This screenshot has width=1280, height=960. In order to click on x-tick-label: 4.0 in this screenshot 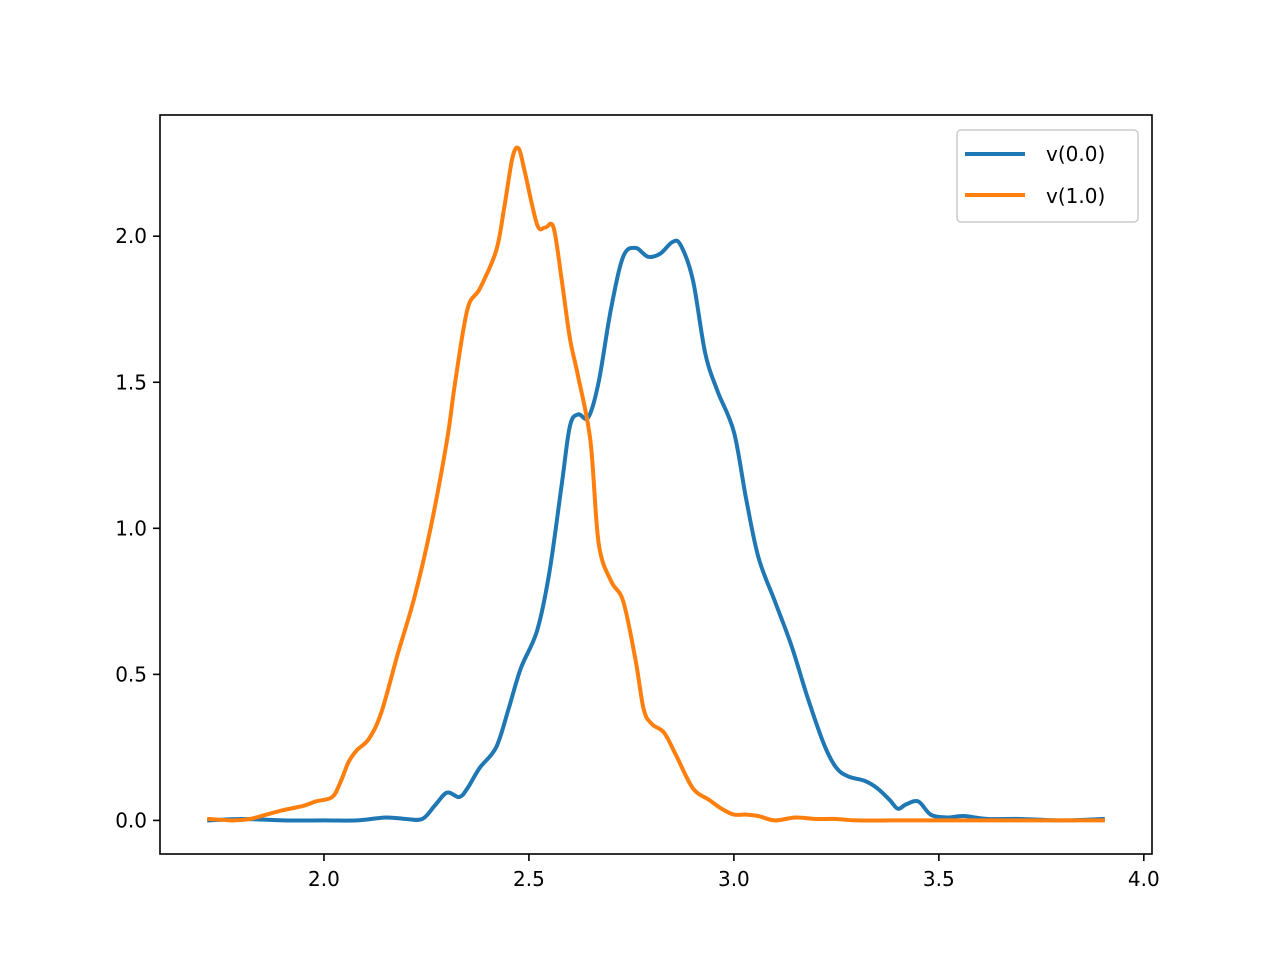, I will do `click(1144, 879)`.